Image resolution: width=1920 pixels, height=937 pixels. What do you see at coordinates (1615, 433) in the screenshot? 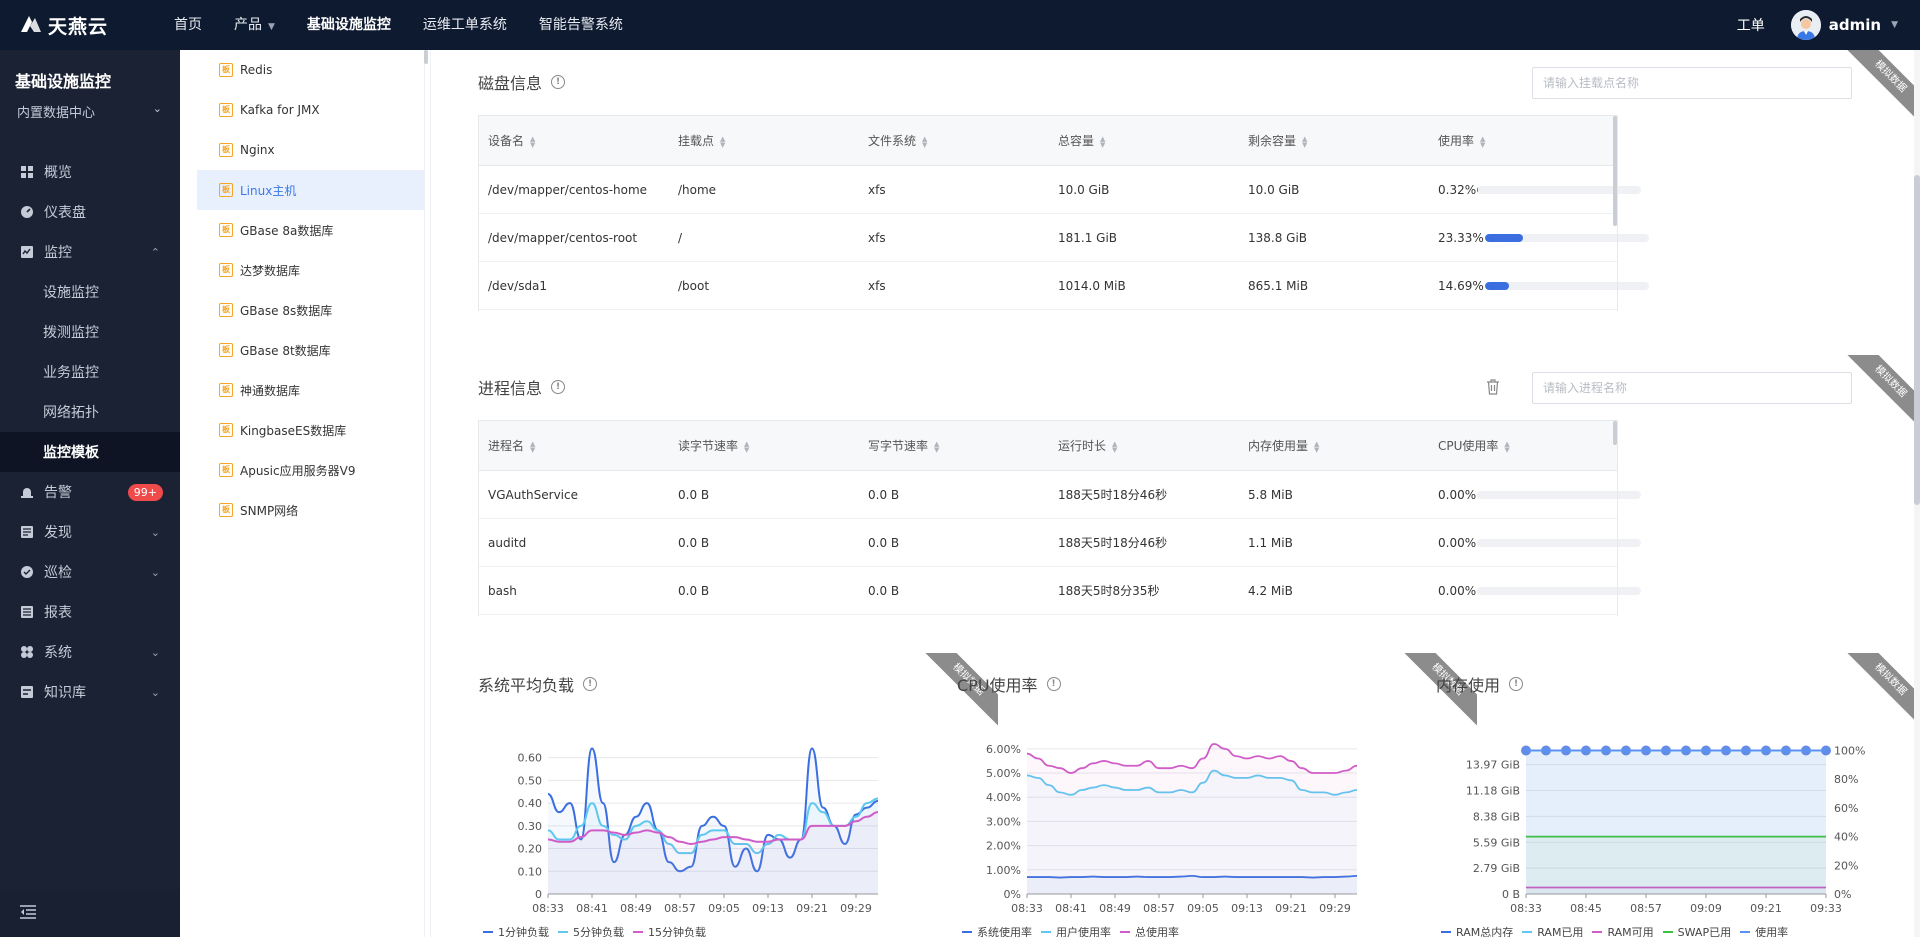
I see `process-table-scrollbar` at bounding box center [1615, 433].